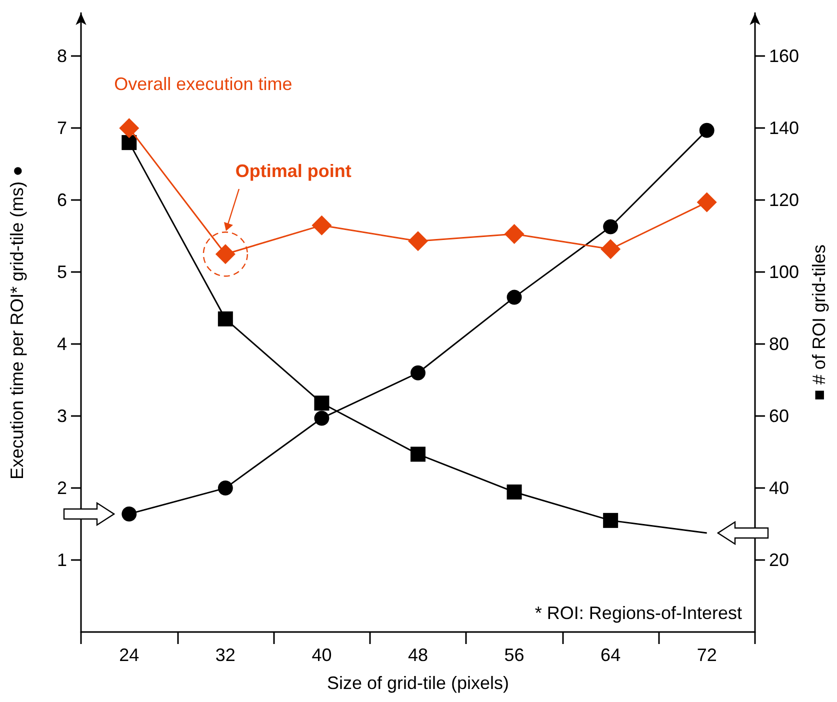  I want to click on annotation: * ROI: Regions-of-Interest, so click(638, 613).